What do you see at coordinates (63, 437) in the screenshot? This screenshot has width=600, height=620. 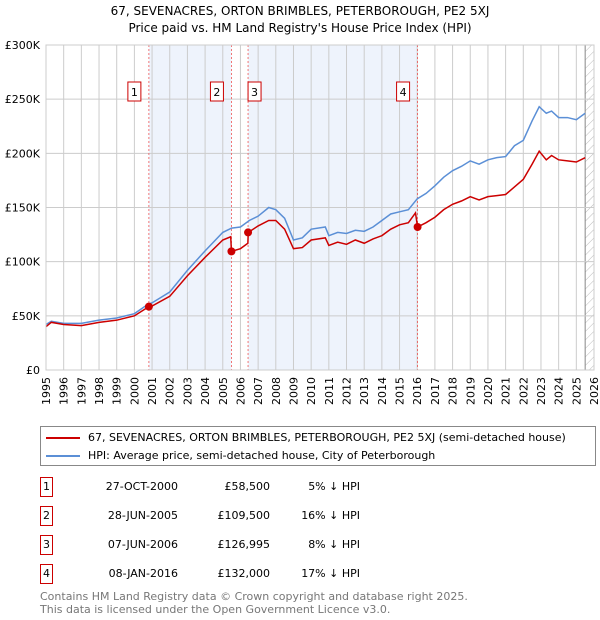 I see `legend-swatch-red` at bounding box center [63, 437].